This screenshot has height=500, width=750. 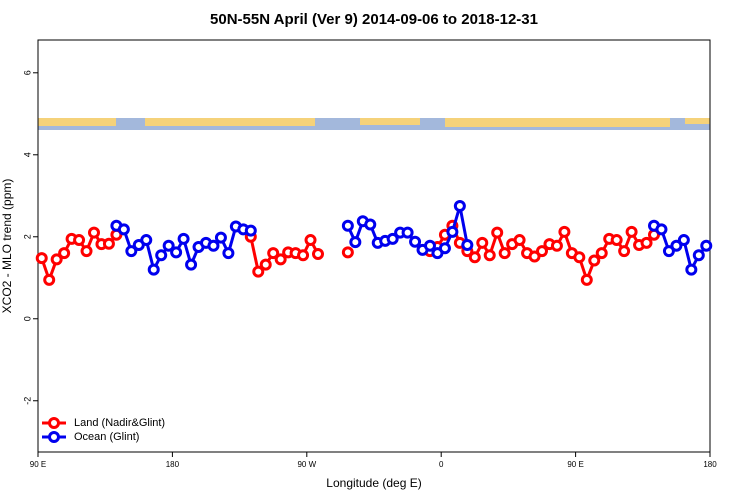 What do you see at coordinates (27, 154) in the screenshot?
I see `y-tick-label: 4` at bounding box center [27, 154].